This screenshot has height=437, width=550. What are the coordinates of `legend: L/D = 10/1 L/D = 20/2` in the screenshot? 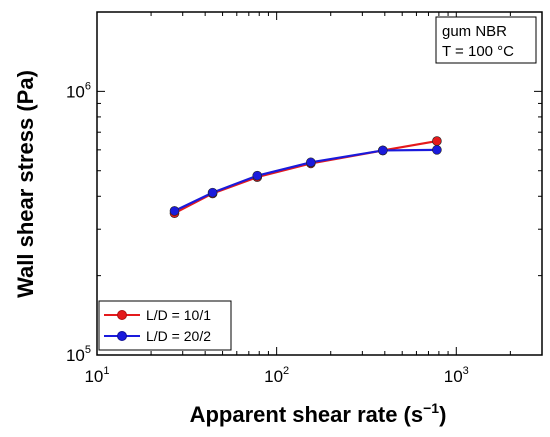 It's located at (165, 325).